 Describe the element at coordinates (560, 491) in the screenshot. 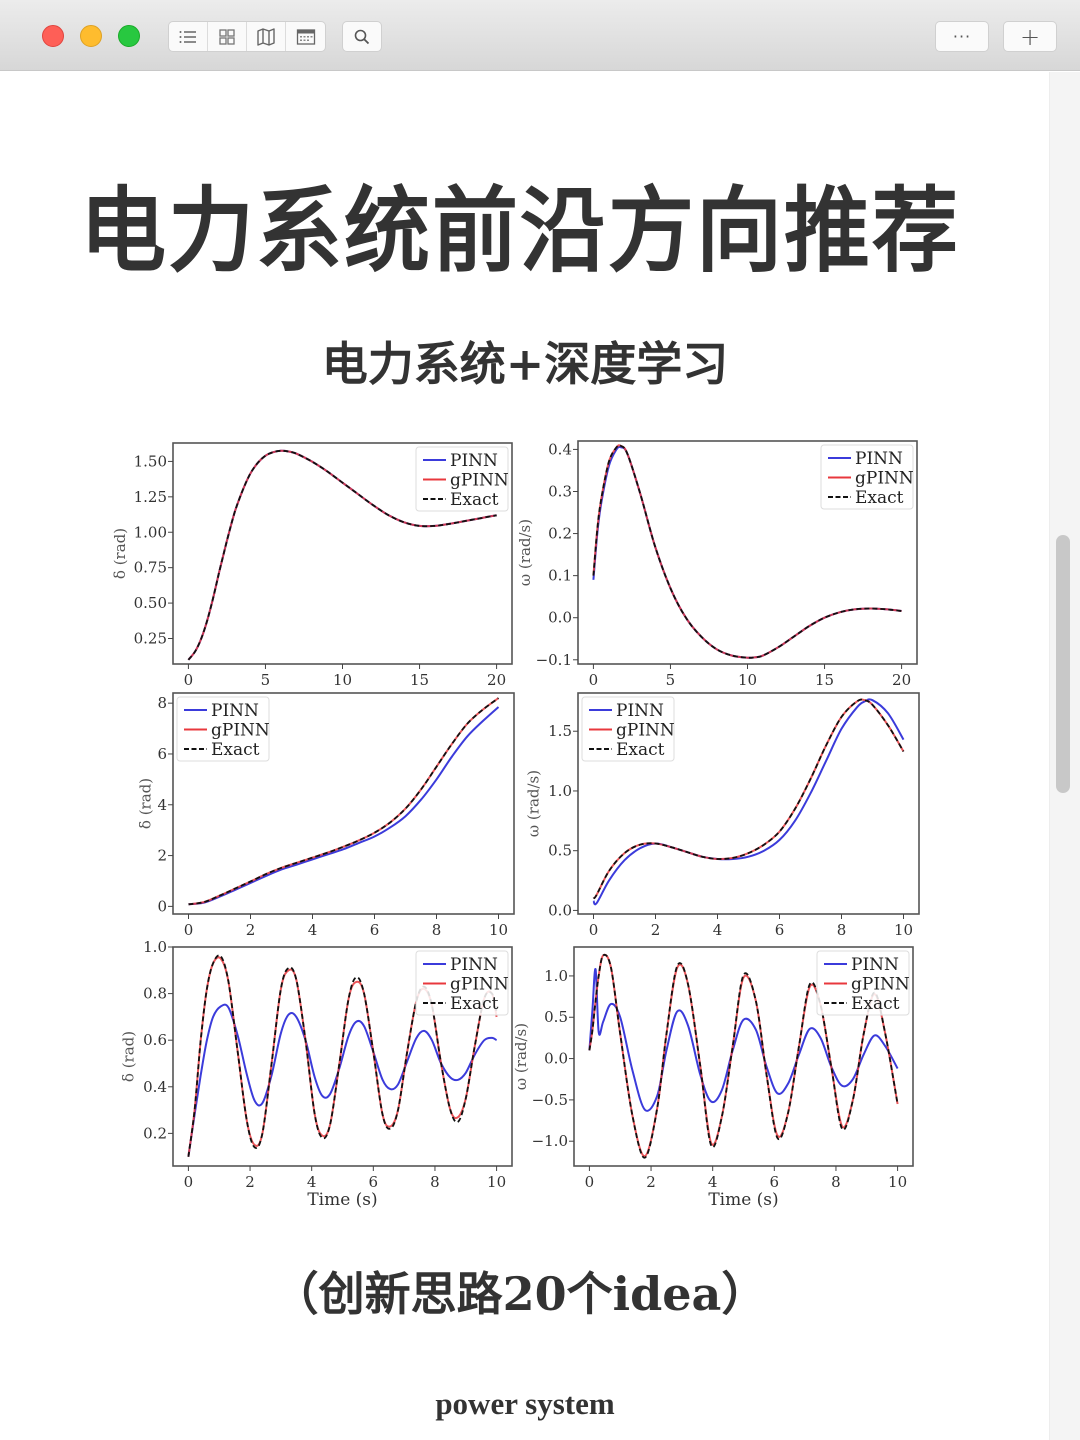

I see `y-tick-label: 0.3` at that location.